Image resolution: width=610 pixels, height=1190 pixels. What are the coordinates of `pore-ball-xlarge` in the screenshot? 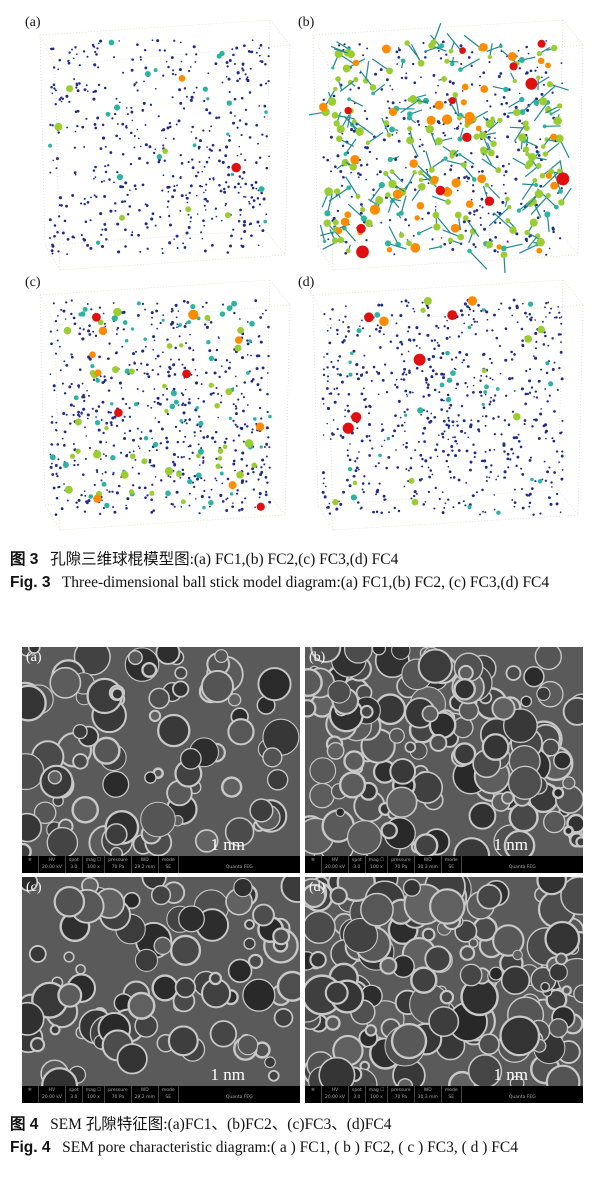 It's located at (339, 230).